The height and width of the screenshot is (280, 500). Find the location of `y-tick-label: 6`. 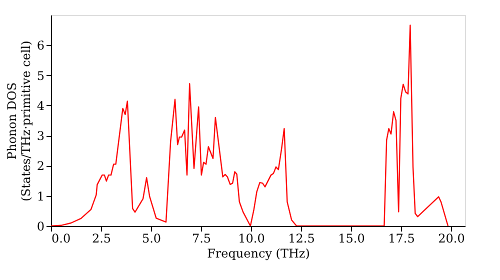

y-tick-label: 6 is located at coordinates (40, 45).